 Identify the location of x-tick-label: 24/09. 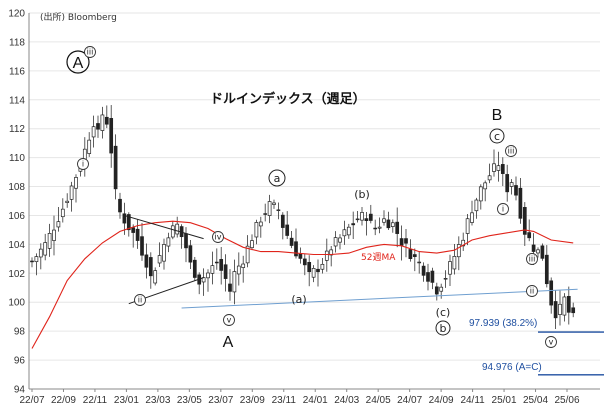
(441, 400).